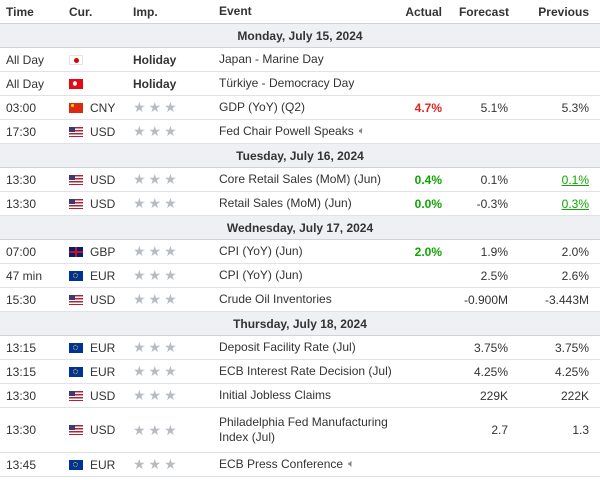 The image size is (600, 480). I want to click on event-name: Core Retail Sales (MoM) (Jun), so click(300, 179).